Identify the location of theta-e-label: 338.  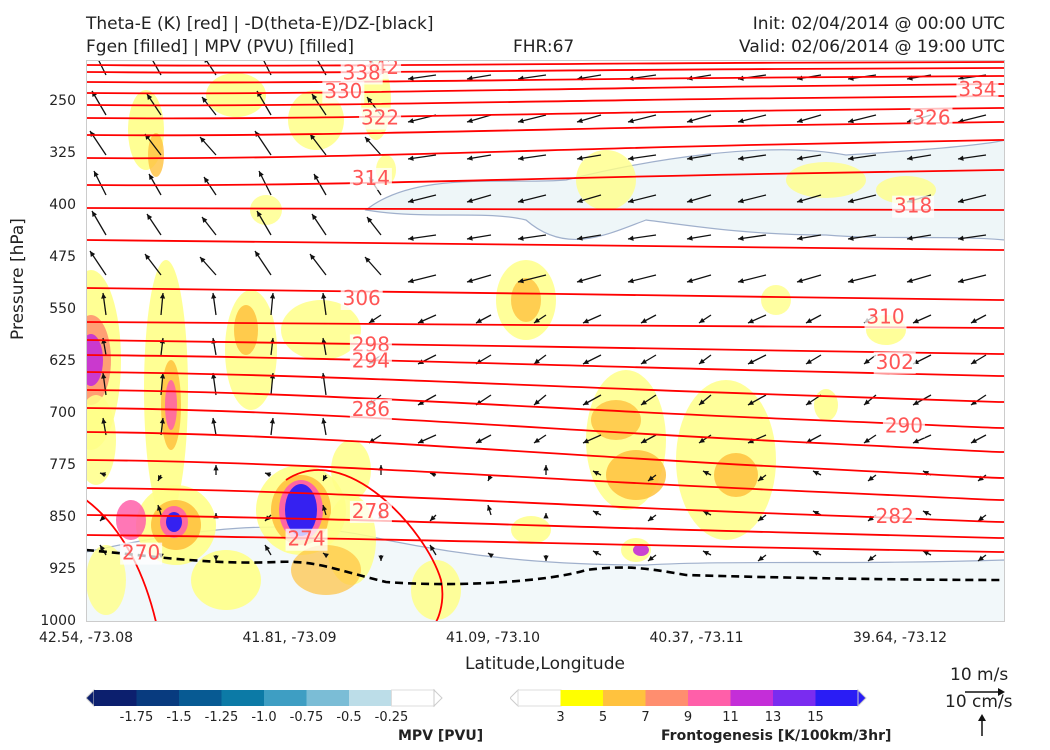
(362, 72).